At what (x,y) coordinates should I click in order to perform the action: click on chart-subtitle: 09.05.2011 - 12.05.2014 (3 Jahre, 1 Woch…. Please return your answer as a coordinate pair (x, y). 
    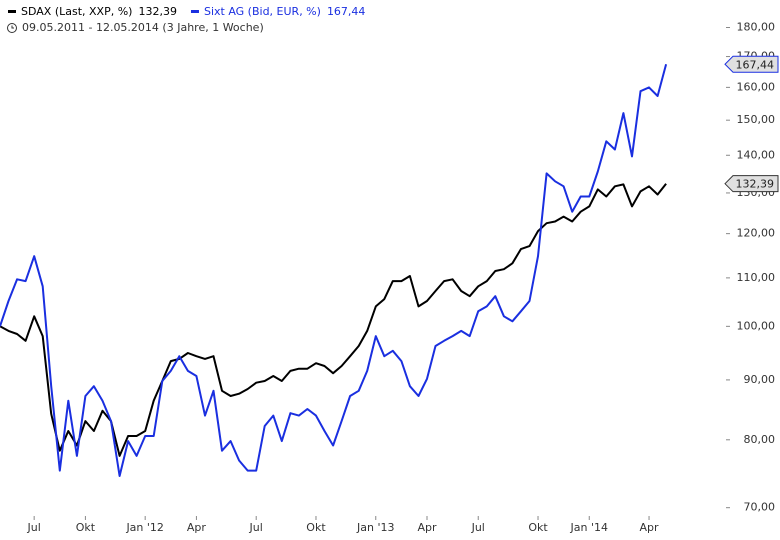
    Looking at the image, I should click on (143, 27).